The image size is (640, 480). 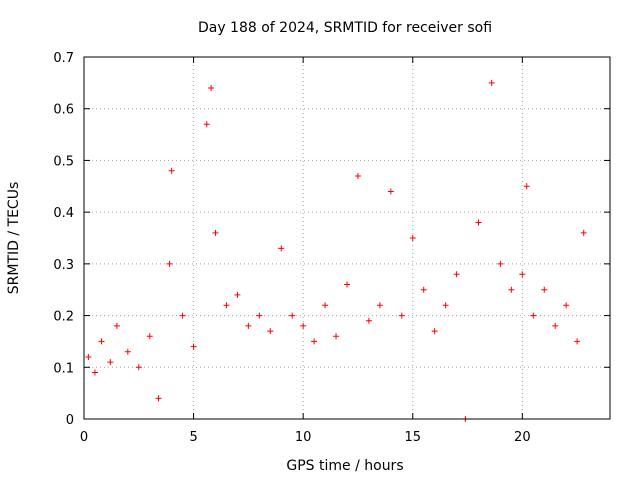 What do you see at coordinates (63, 161) in the screenshot?
I see `y-tick-label: 0.5` at bounding box center [63, 161].